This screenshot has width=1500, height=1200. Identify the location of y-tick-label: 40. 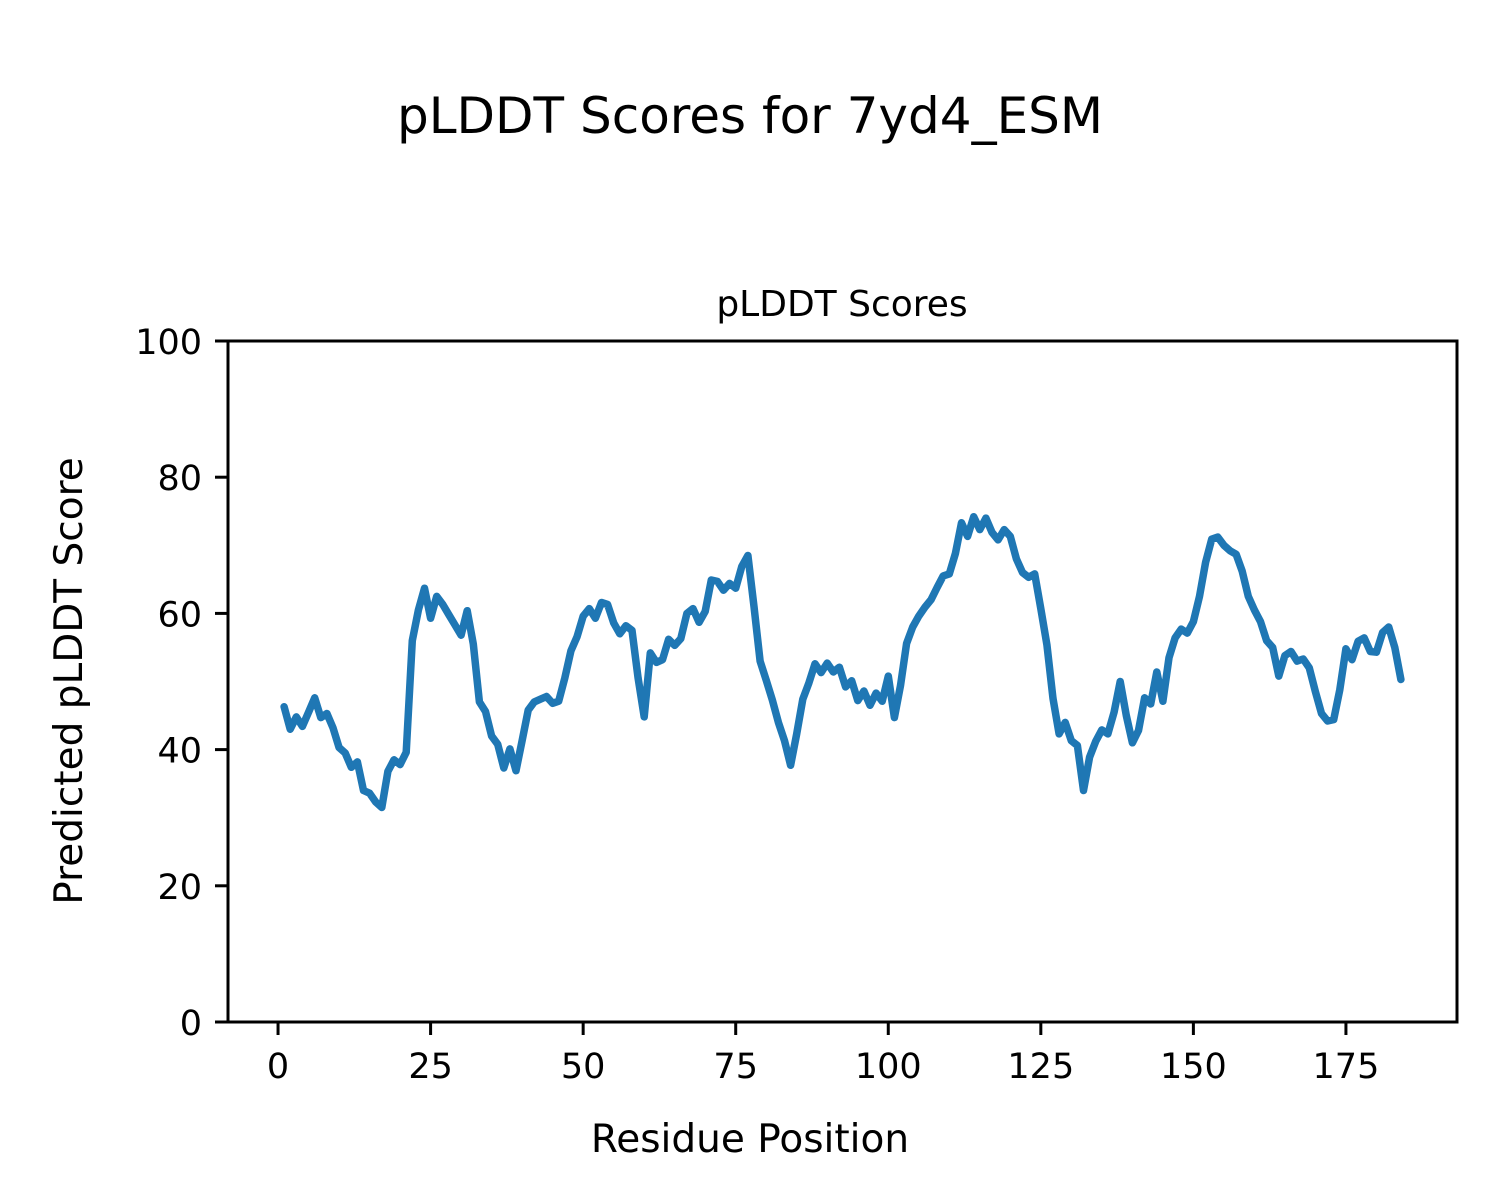
(179, 752).